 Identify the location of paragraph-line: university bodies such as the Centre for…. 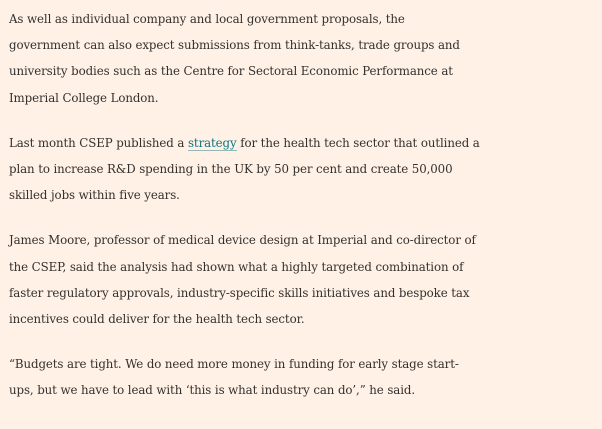
(231, 71).